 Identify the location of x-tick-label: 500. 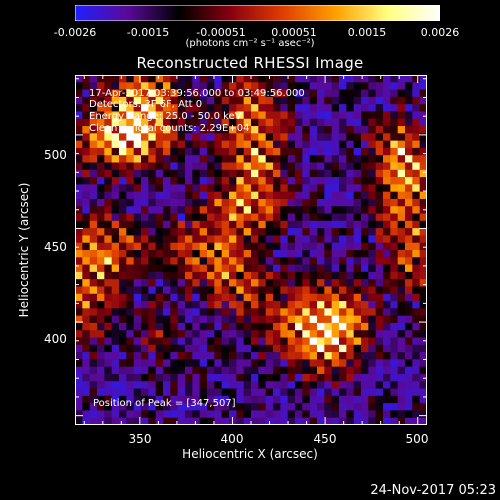
(417, 439).